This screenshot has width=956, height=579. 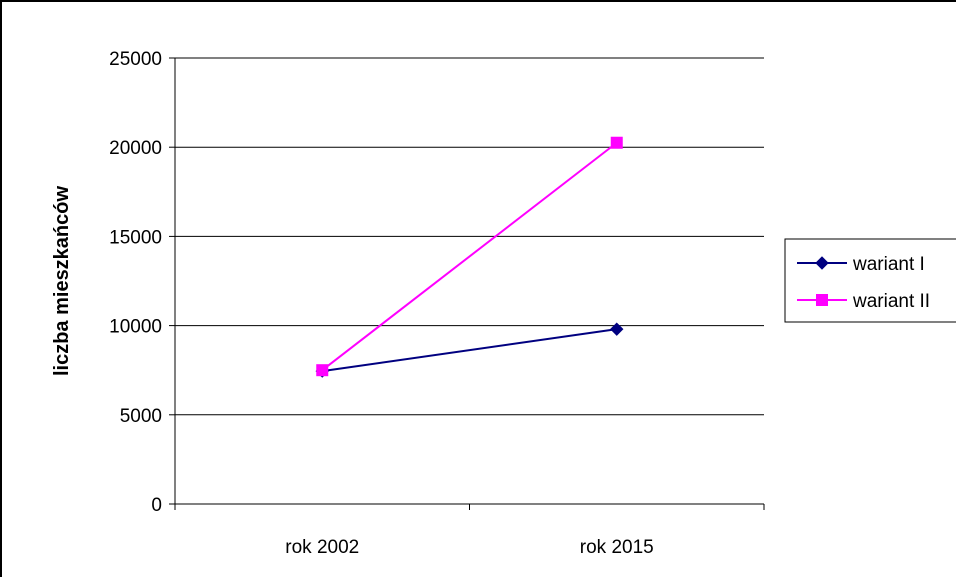 What do you see at coordinates (62, 281) in the screenshot?
I see `y-axis-title: liczba mieszkańców` at bounding box center [62, 281].